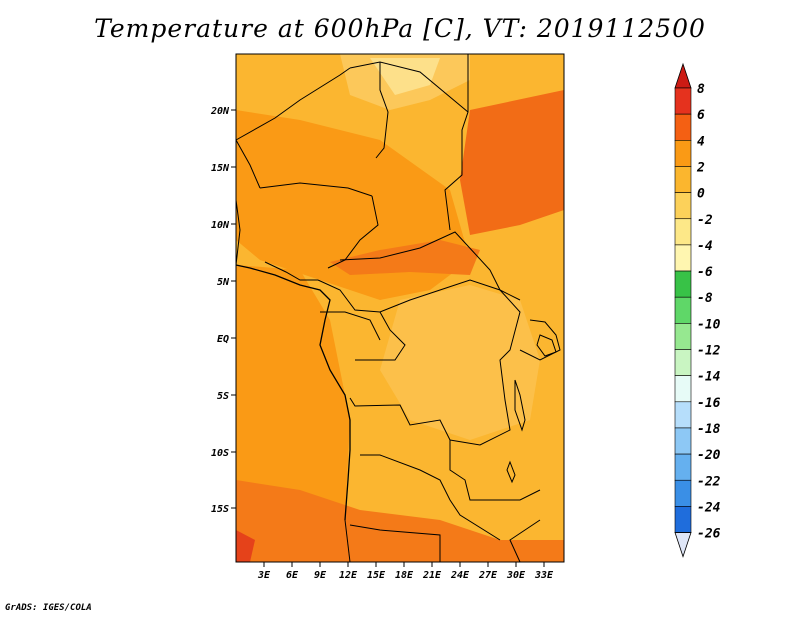 Image resolution: width=800 pixels, height=618 pixels. I want to click on colorbar-label: 6, so click(701, 115).